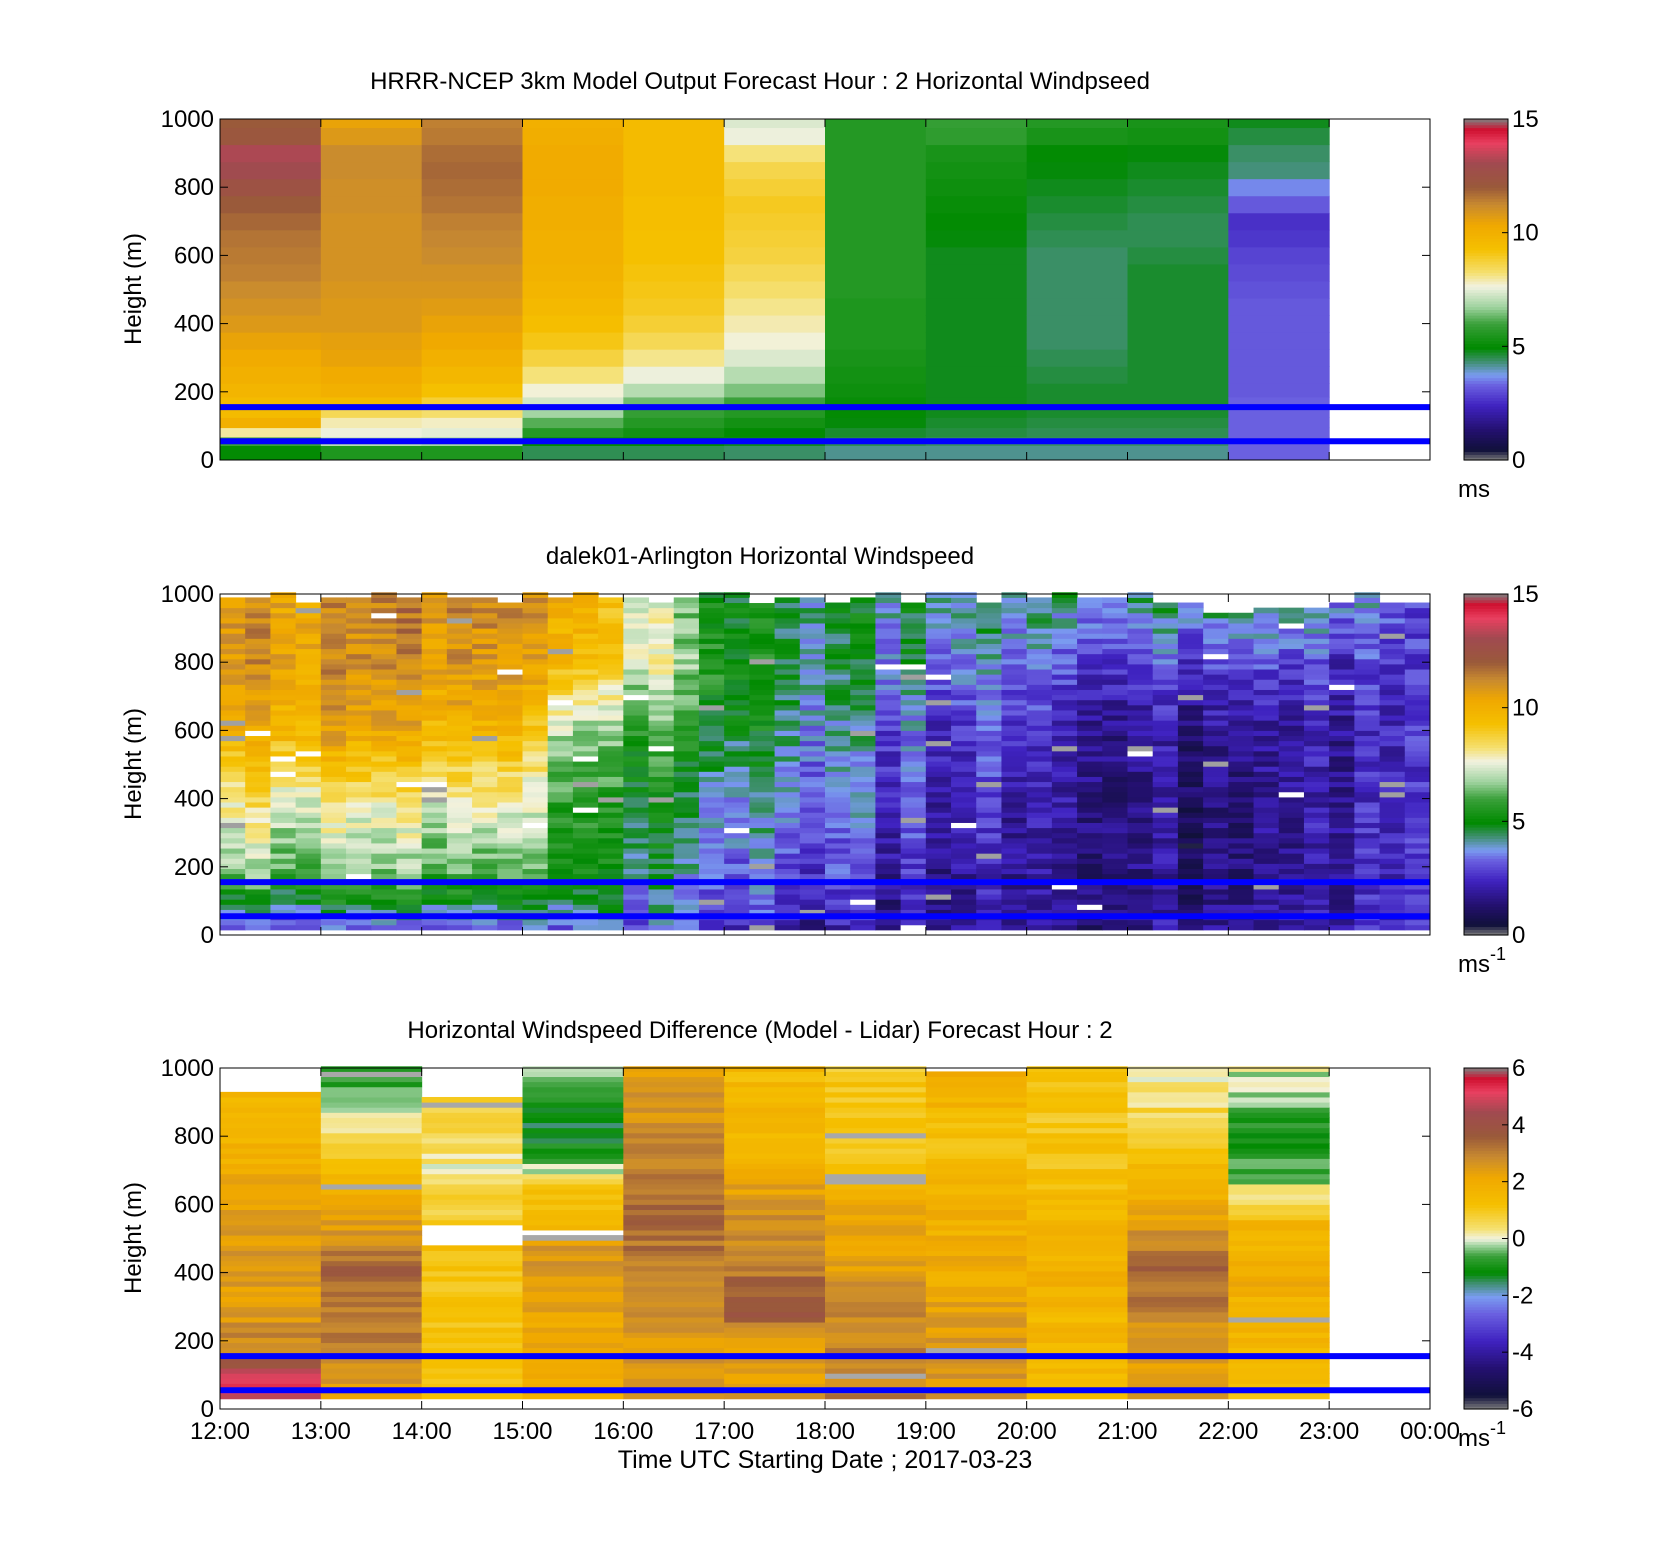 The height and width of the screenshot is (1561, 1680). I want to click on y-tick-label: 0, so click(207, 460).